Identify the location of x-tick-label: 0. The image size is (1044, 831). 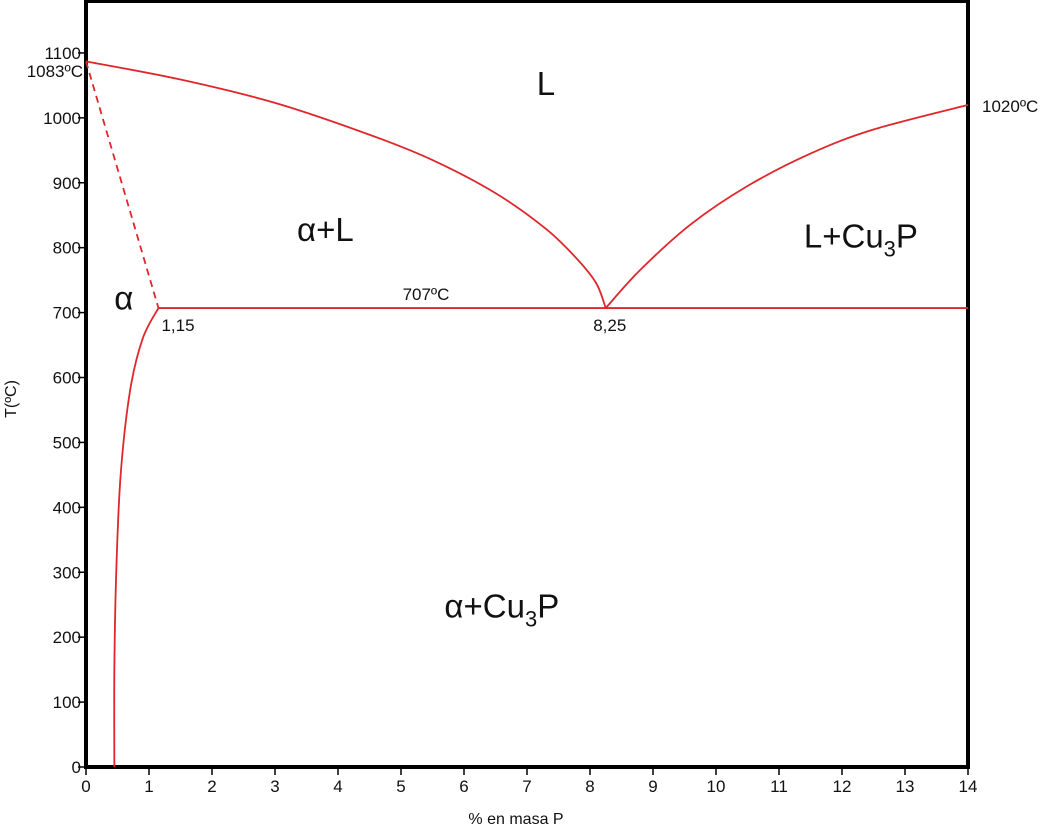
(85, 786).